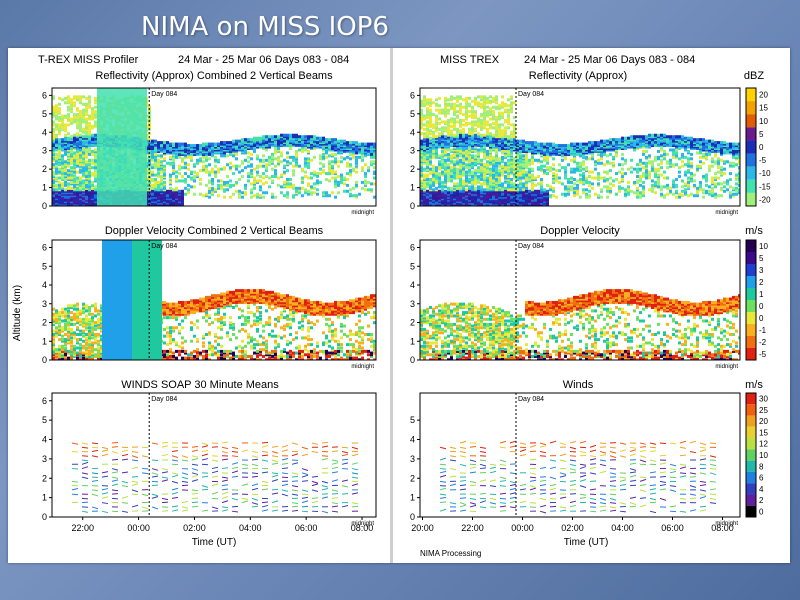 This screenshot has width=800, height=600. What do you see at coordinates (44, 188) in the screenshot?
I see `y-tick-label: 1` at bounding box center [44, 188].